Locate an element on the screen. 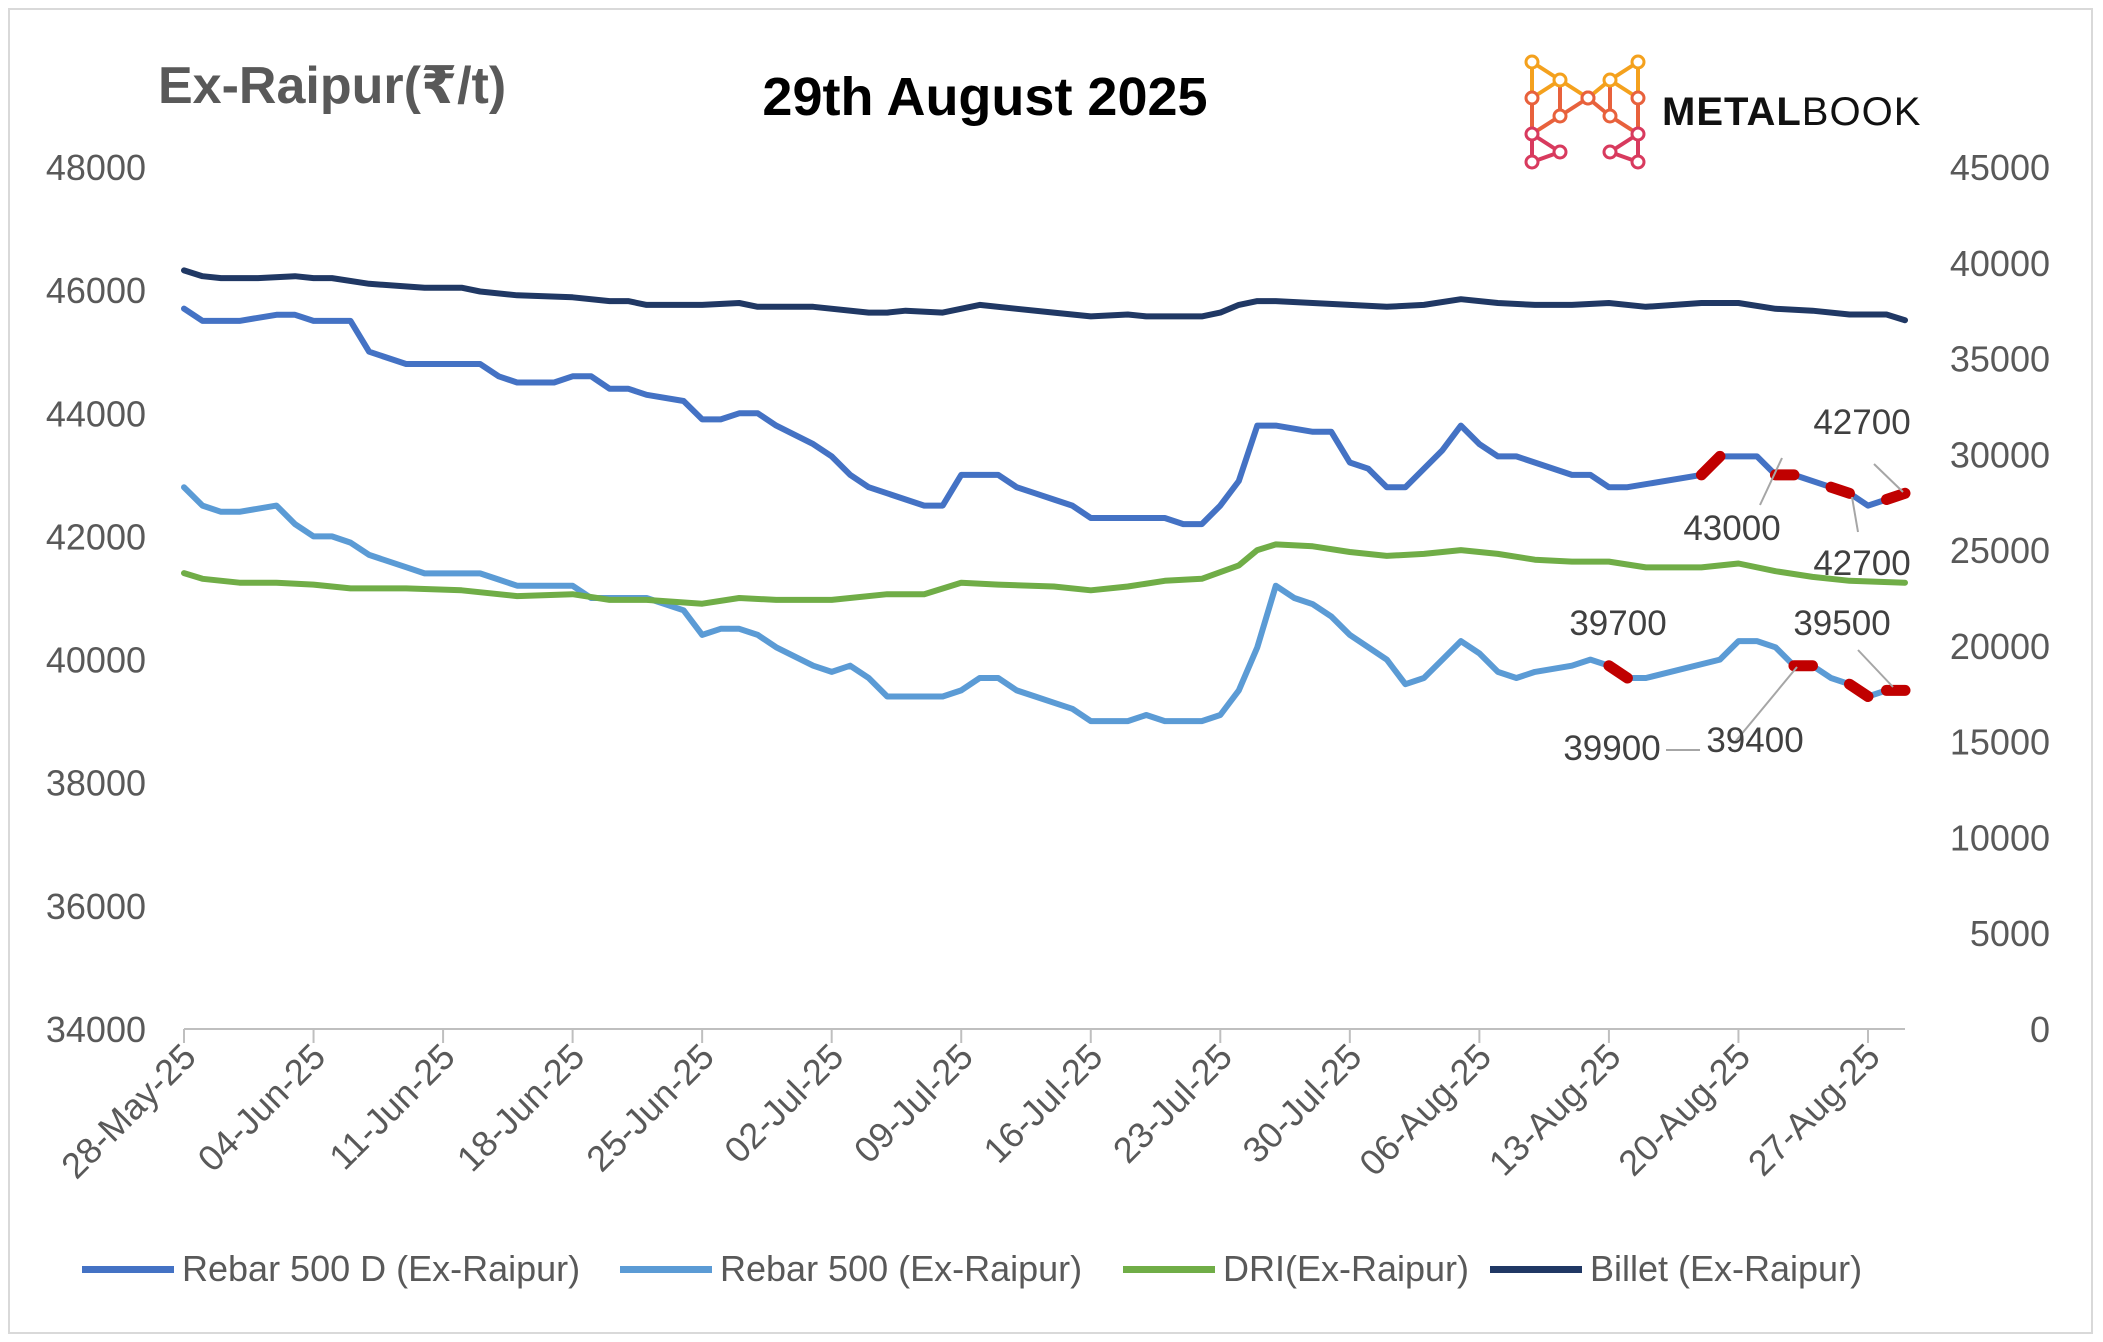 The height and width of the screenshot is (1342, 2103). y-left-tick-label: 42000 is located at coordinates (96, 536).